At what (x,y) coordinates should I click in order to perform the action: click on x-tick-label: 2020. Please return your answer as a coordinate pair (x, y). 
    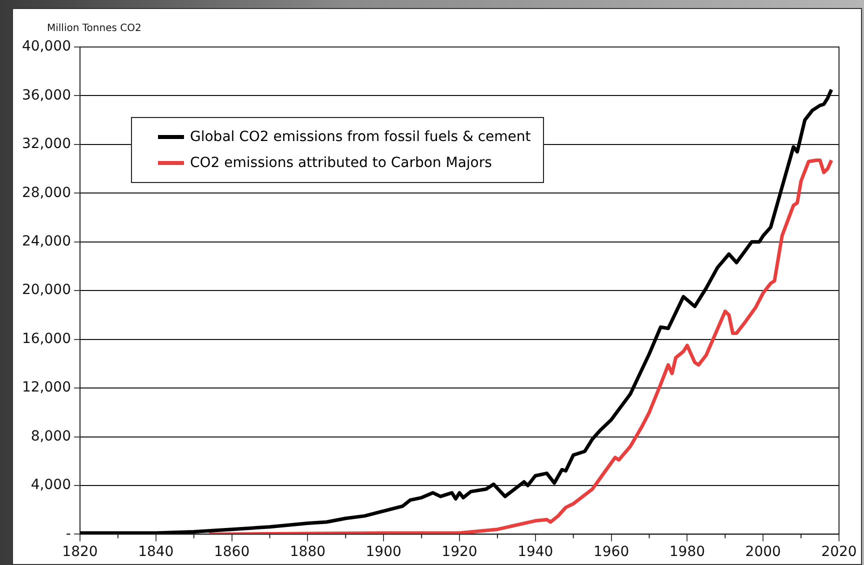
    Looking at the image, I should click on (839, 552).